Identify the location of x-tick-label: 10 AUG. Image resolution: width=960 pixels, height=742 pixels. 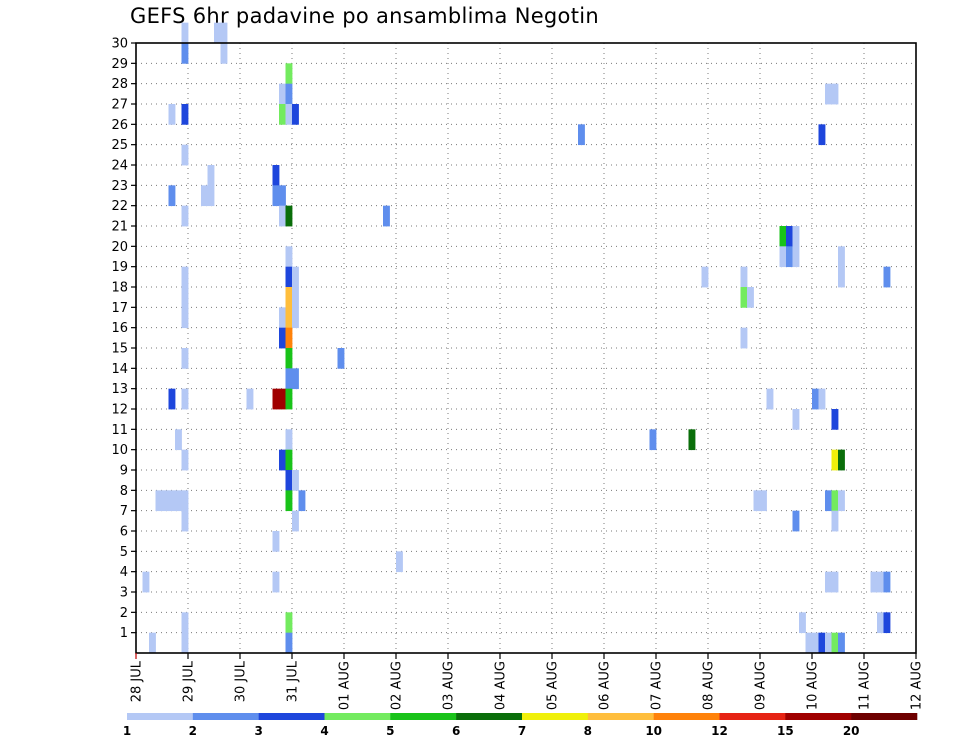
(813, 685).